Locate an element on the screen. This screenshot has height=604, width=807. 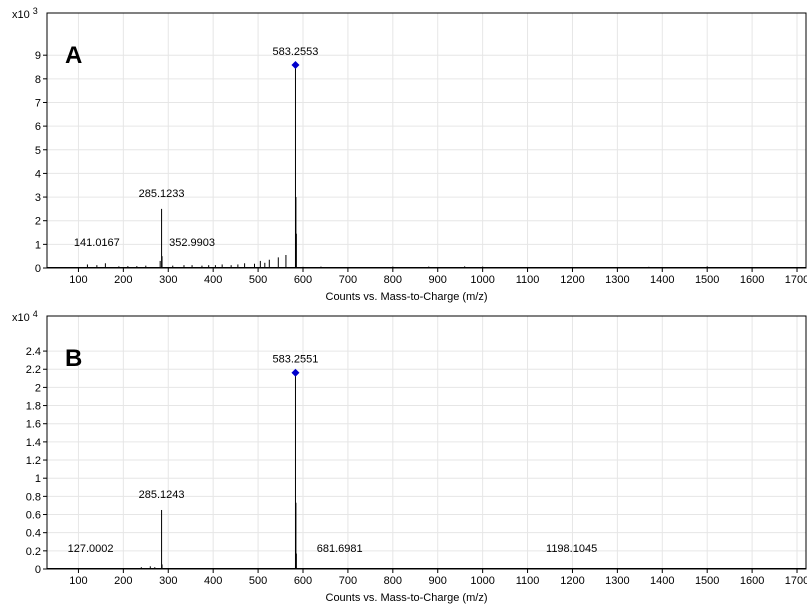
y-tick-label: 9 is located at coordinates (38, 56).